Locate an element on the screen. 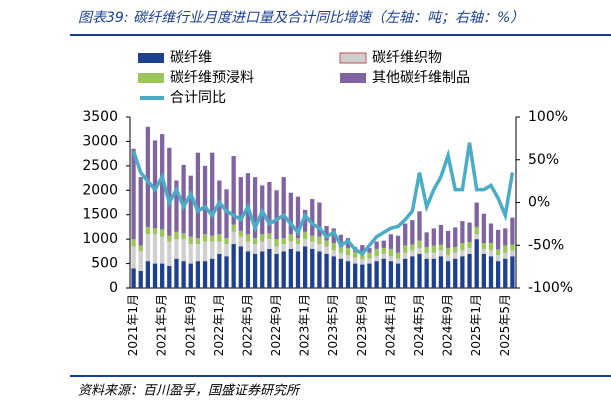 This screenshot has width=611, height=414. legend-swatch is located at coordinates (353, 78).